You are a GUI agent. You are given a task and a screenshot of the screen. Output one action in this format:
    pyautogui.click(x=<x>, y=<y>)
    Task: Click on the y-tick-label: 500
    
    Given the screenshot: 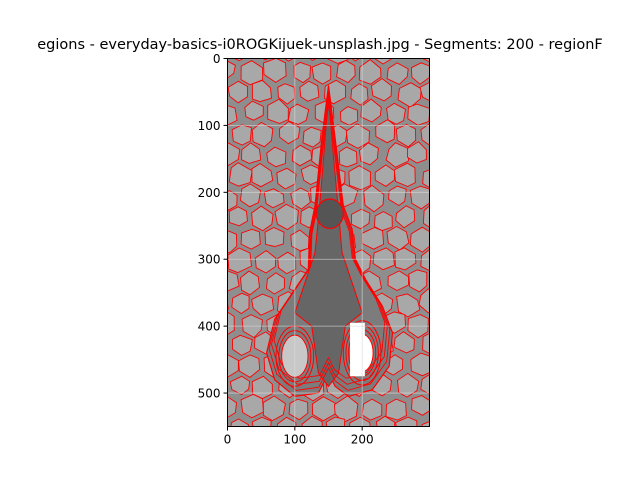 What is the action you would take?
    pyautogui.click(x=209, y=394)
    